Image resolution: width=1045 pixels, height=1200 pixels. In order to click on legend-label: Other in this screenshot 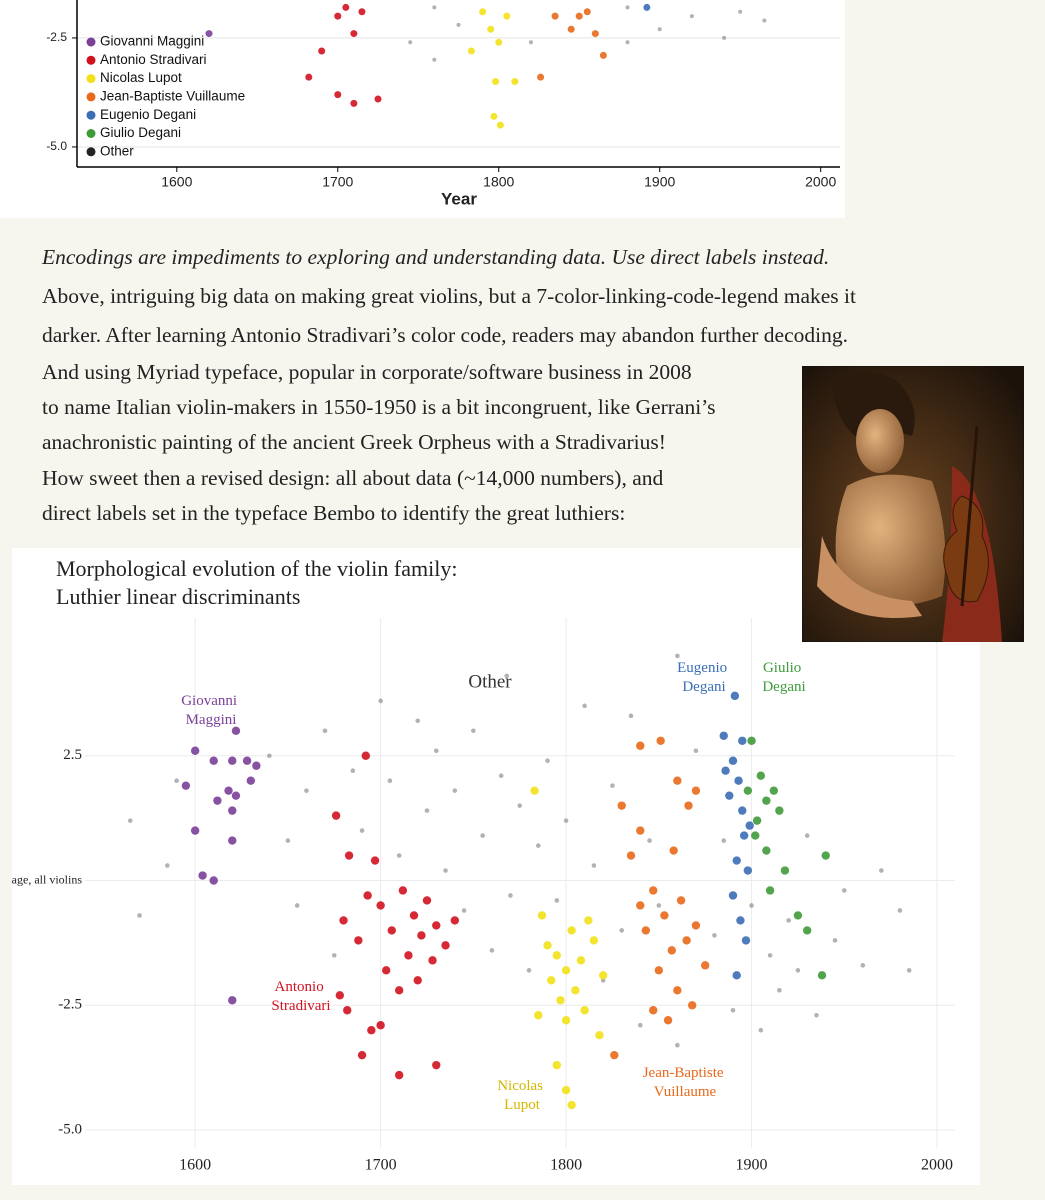, I will do `click(117, 150)`.